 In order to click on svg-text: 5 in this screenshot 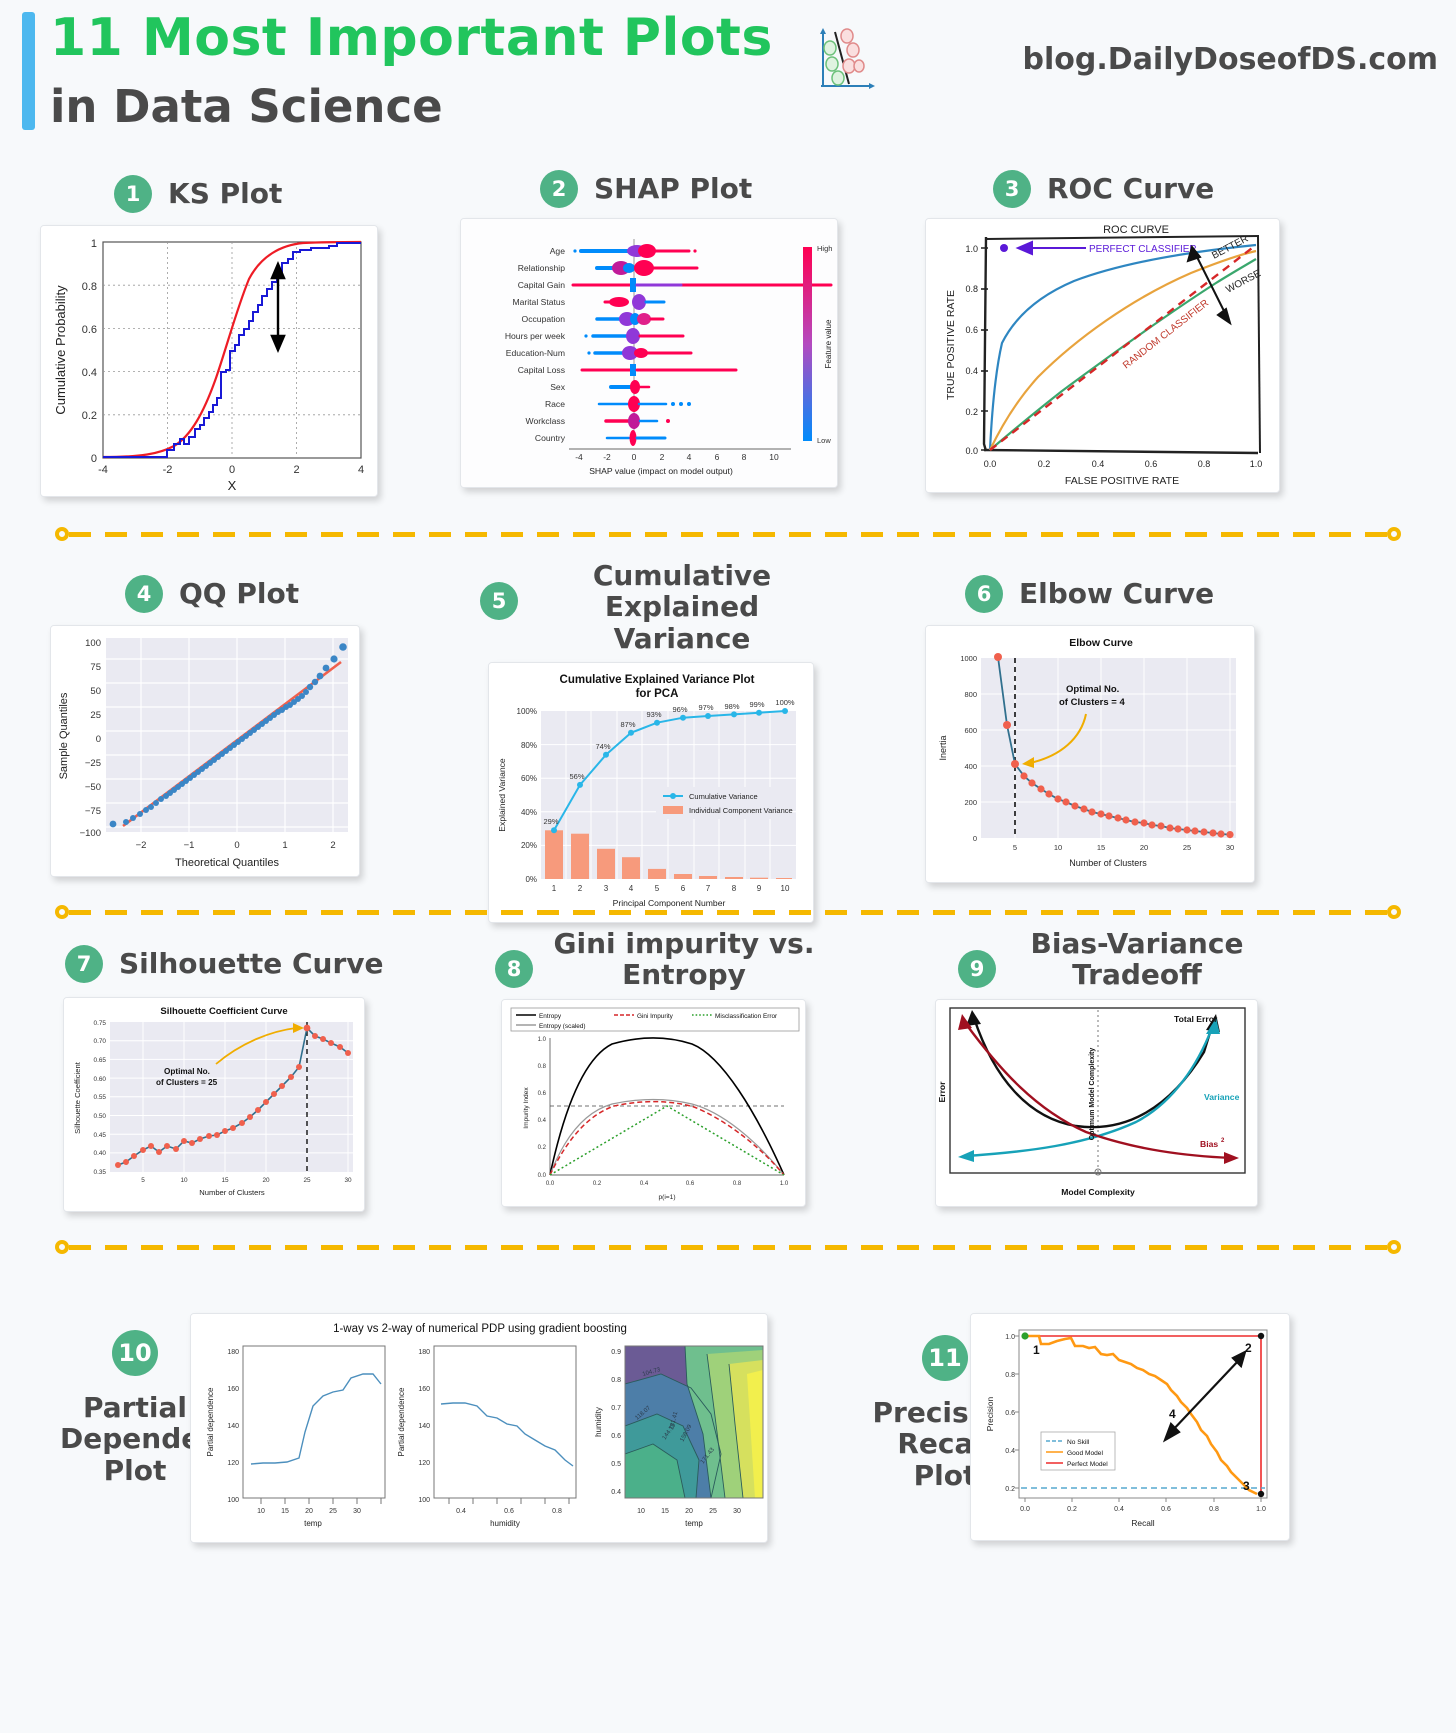, I will do `click(143, 1180)`.